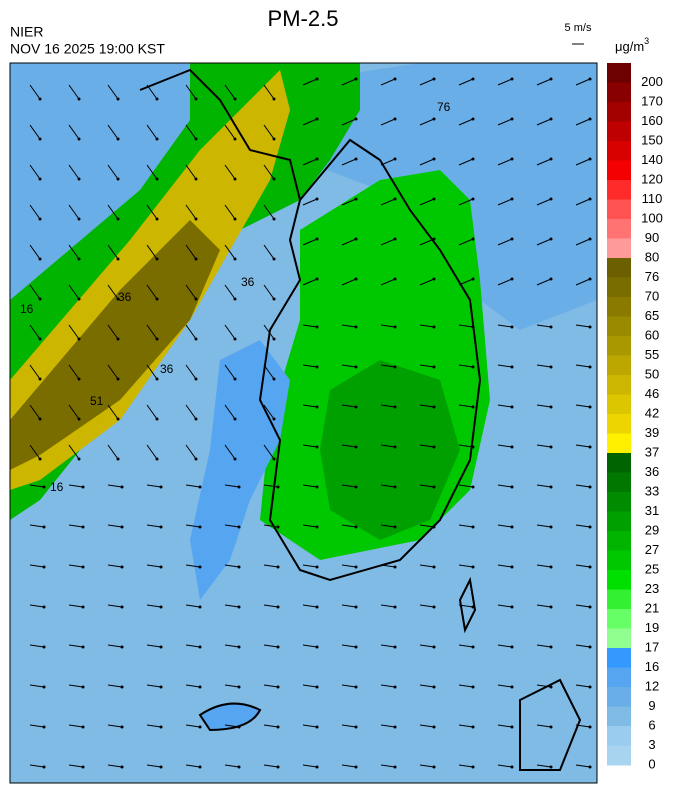 This screenshot has height=800, width=673. Describe the element at coordinates (651, 744) in the screenshot. I see `colorbar-label: 3` at that location.